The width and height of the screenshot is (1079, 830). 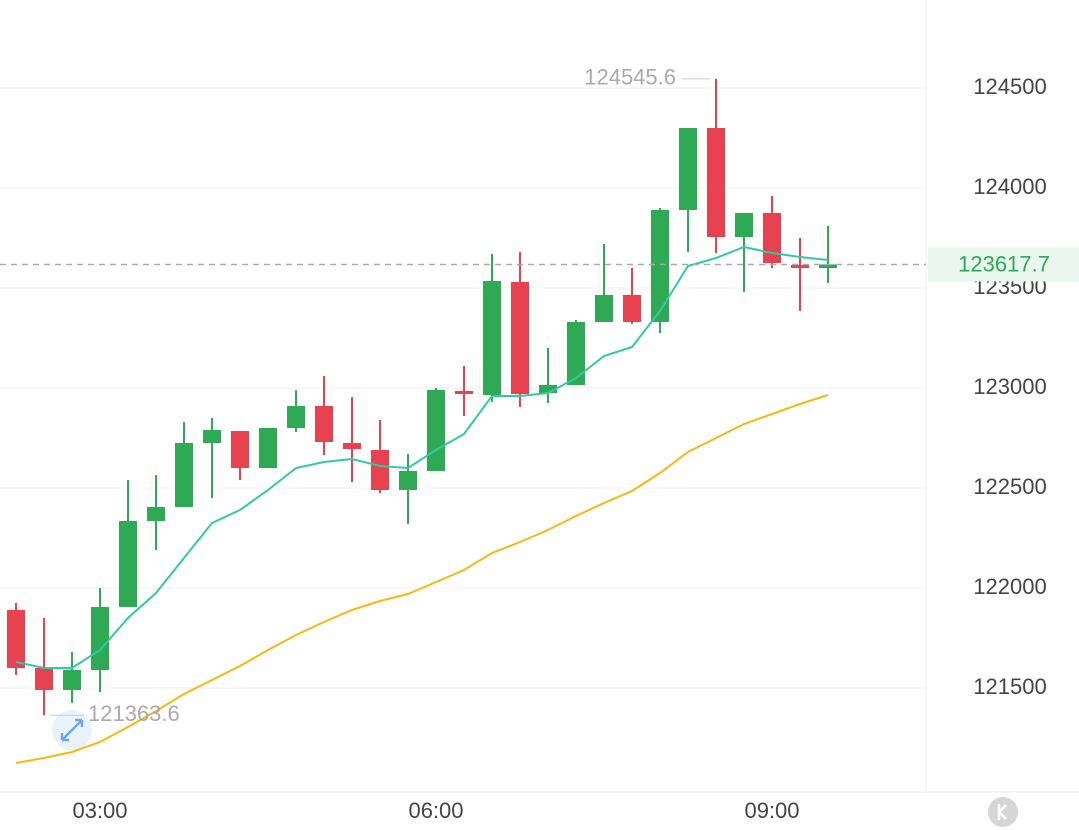 I want to click on y-tick-label: 122500, so click(x=1009, y=486).